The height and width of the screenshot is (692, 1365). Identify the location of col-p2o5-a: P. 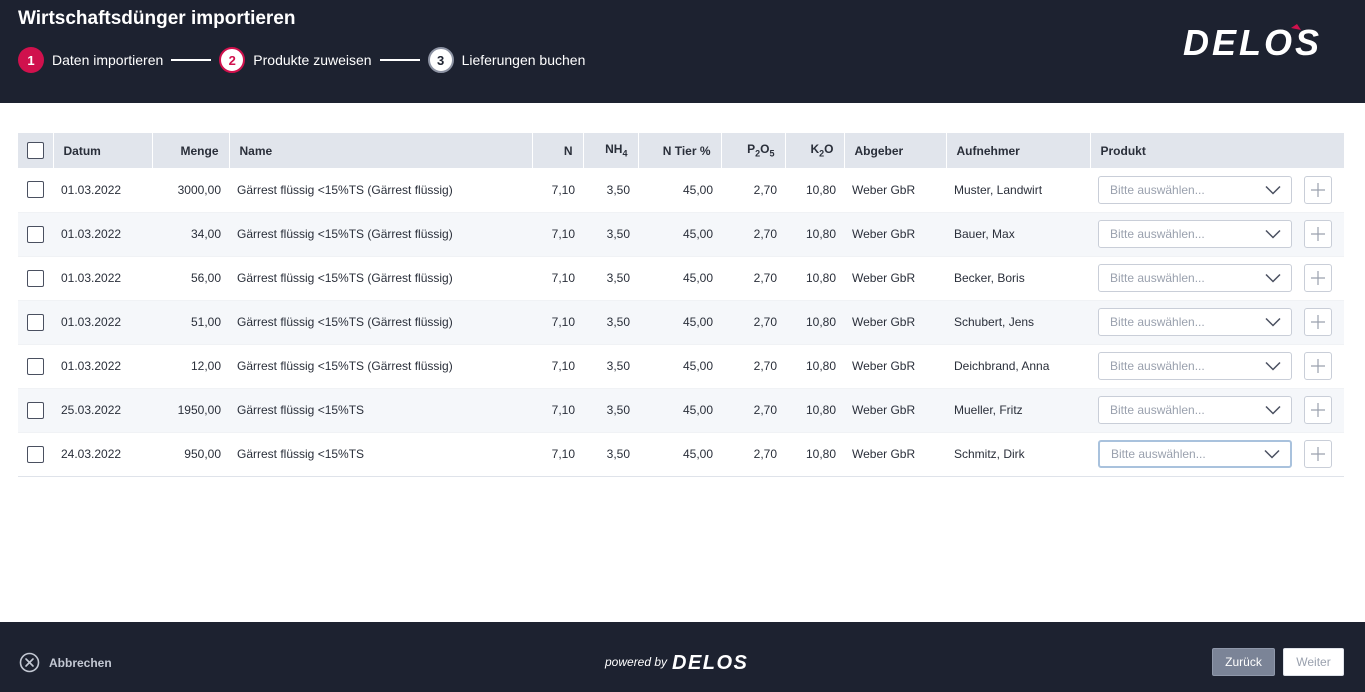
(751, 149).